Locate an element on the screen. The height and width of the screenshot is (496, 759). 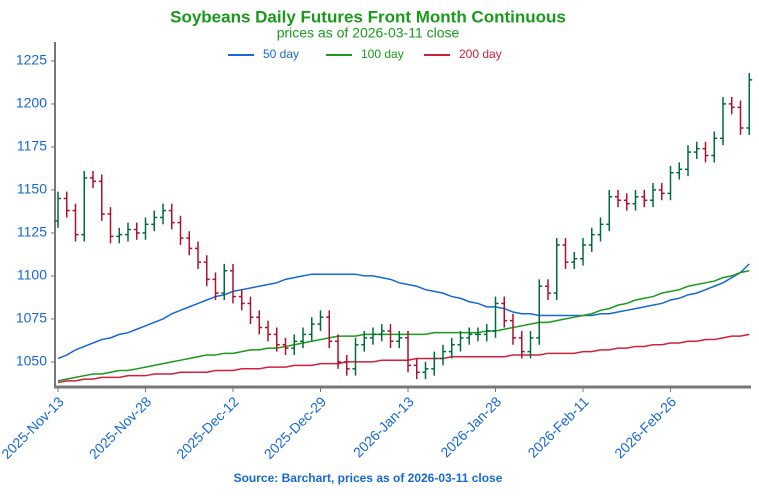
y-tick-label: 1225 is located at coordinates (31, 60).